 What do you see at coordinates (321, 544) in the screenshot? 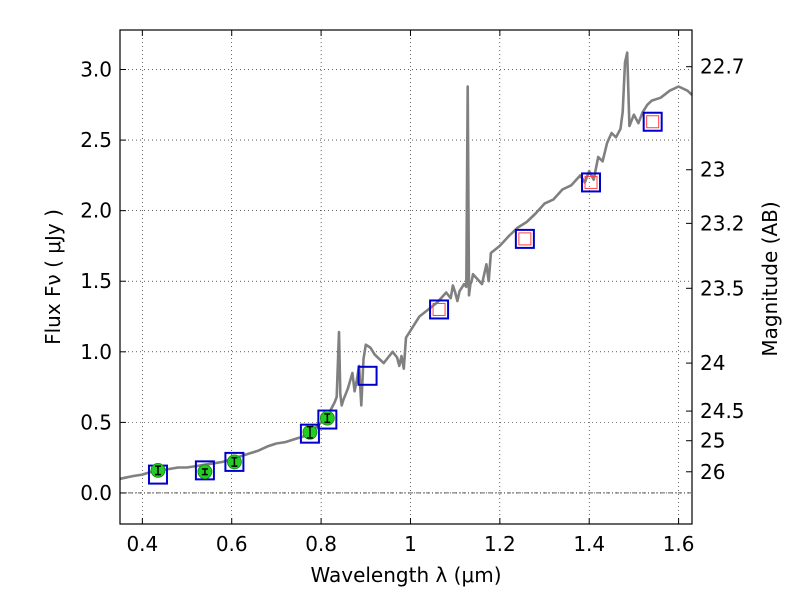
I see `x-tick-label: 0.8` at bounding box center [321, 544].